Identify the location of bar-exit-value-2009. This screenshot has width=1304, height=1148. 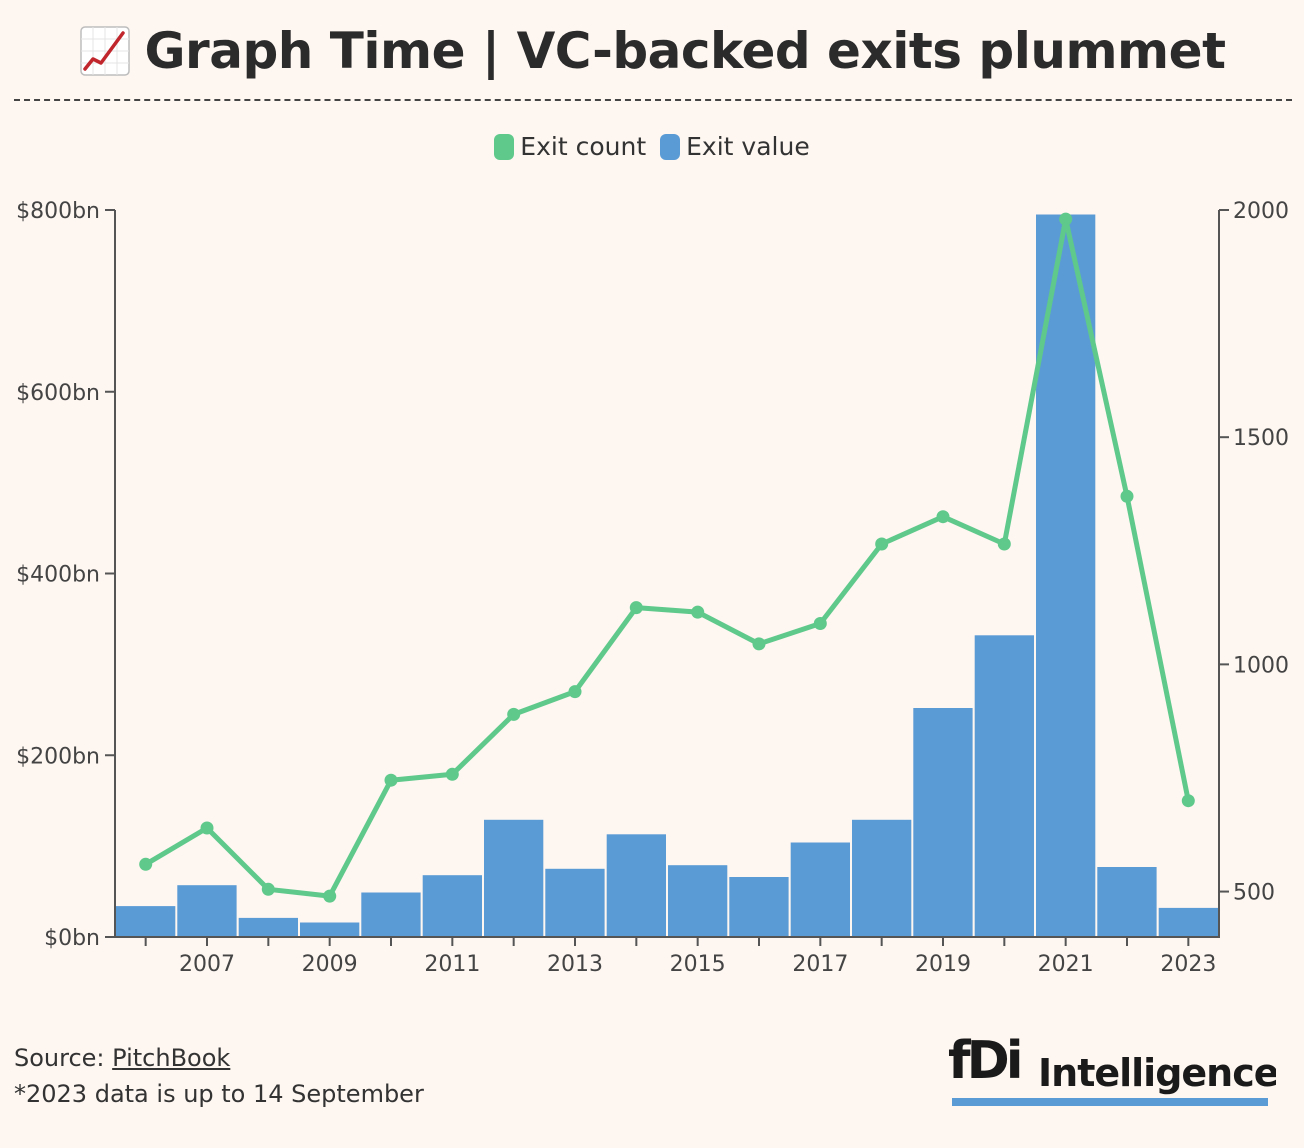
(330, 929).